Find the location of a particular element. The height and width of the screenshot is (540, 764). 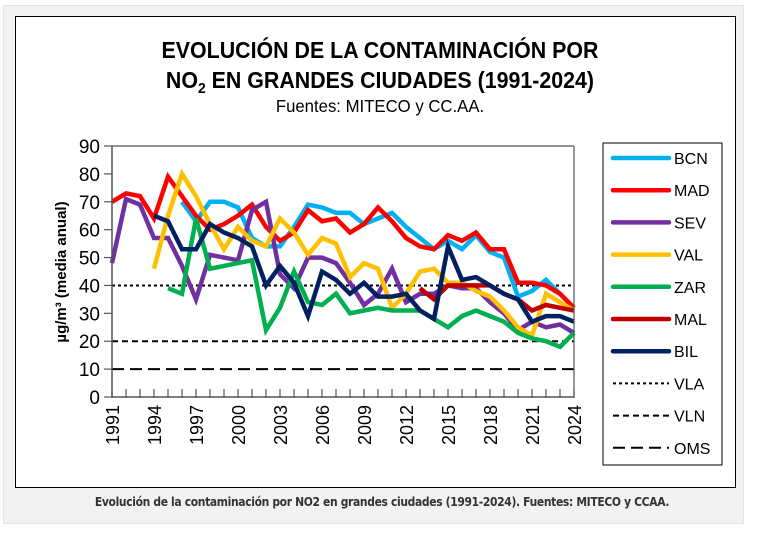

x-tick-label: 2003 is located at coordinates (281, 425).